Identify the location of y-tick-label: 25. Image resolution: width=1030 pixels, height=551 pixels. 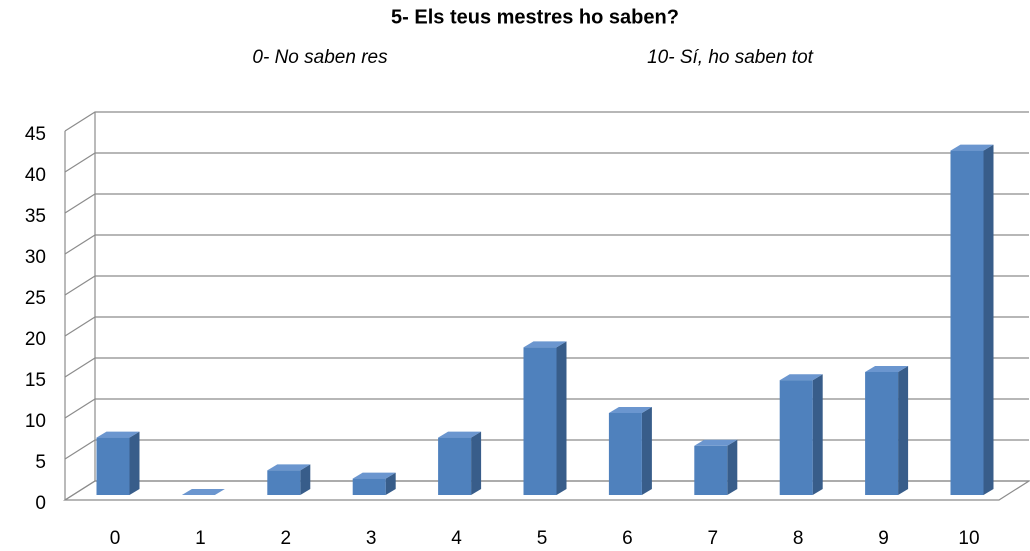
(35, 298).